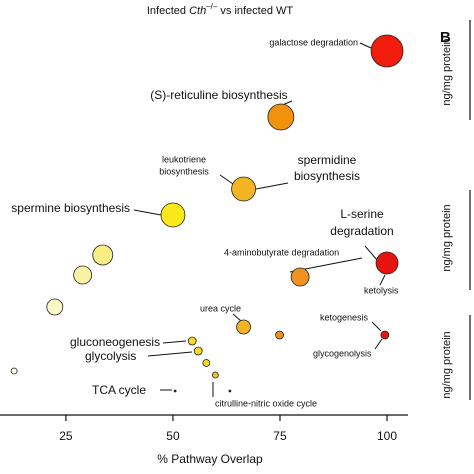 This screenshot has height=474, width=474. Describe the element at coordinates (119, 390) in the screenshot. I see `annotation: TCA cycle` at that location.